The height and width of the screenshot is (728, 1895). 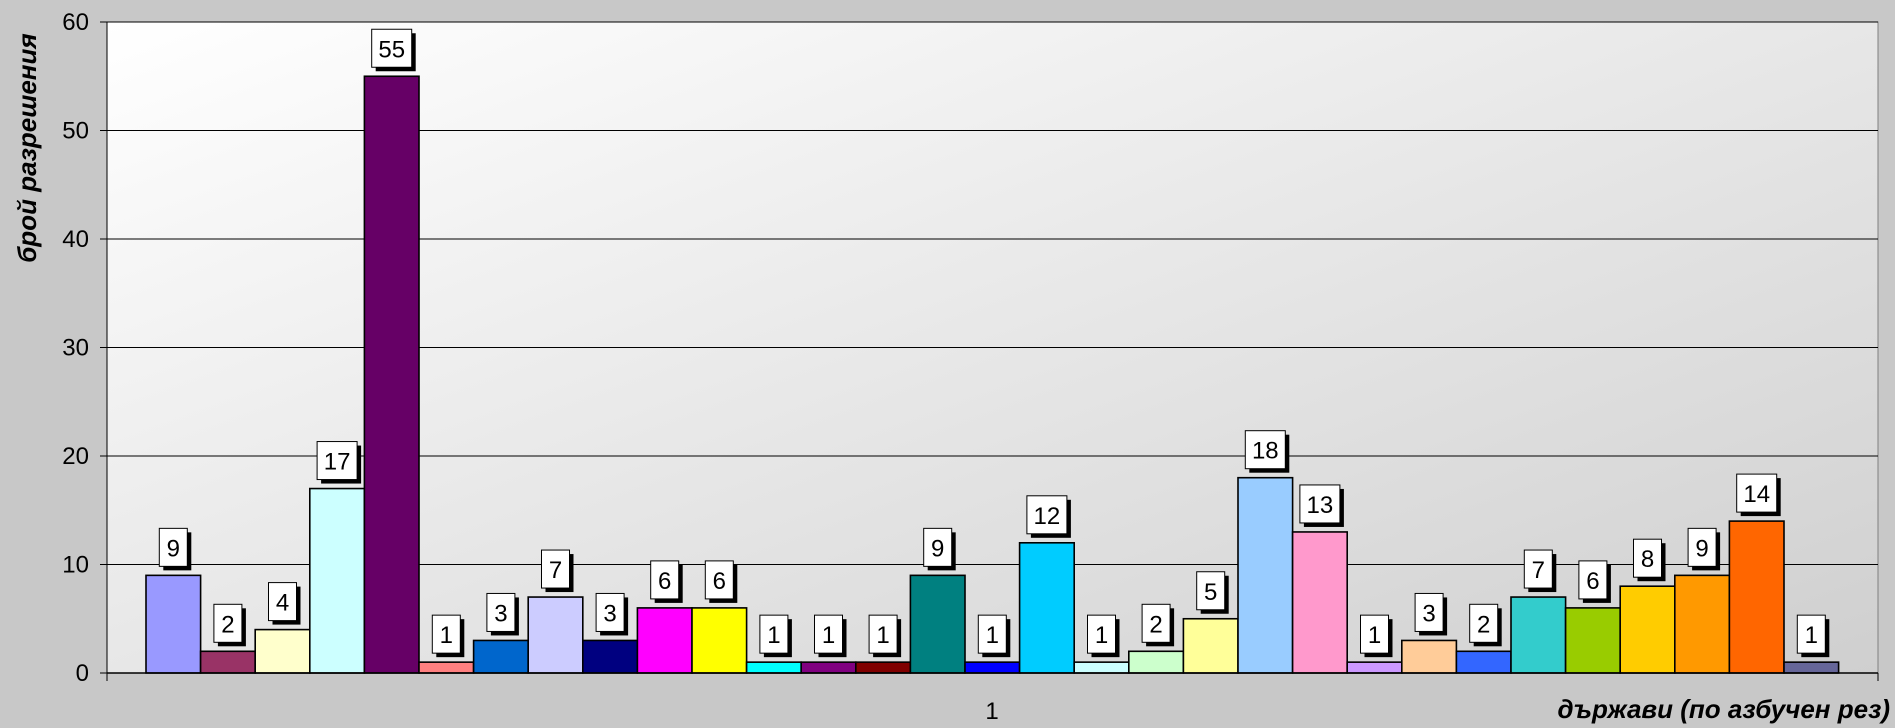 What do you see at coordinates (1724, 709) in the screenshot?
I see `x-axis-title: държави (по азбучен рез)` at bounding box center [1724, 709].